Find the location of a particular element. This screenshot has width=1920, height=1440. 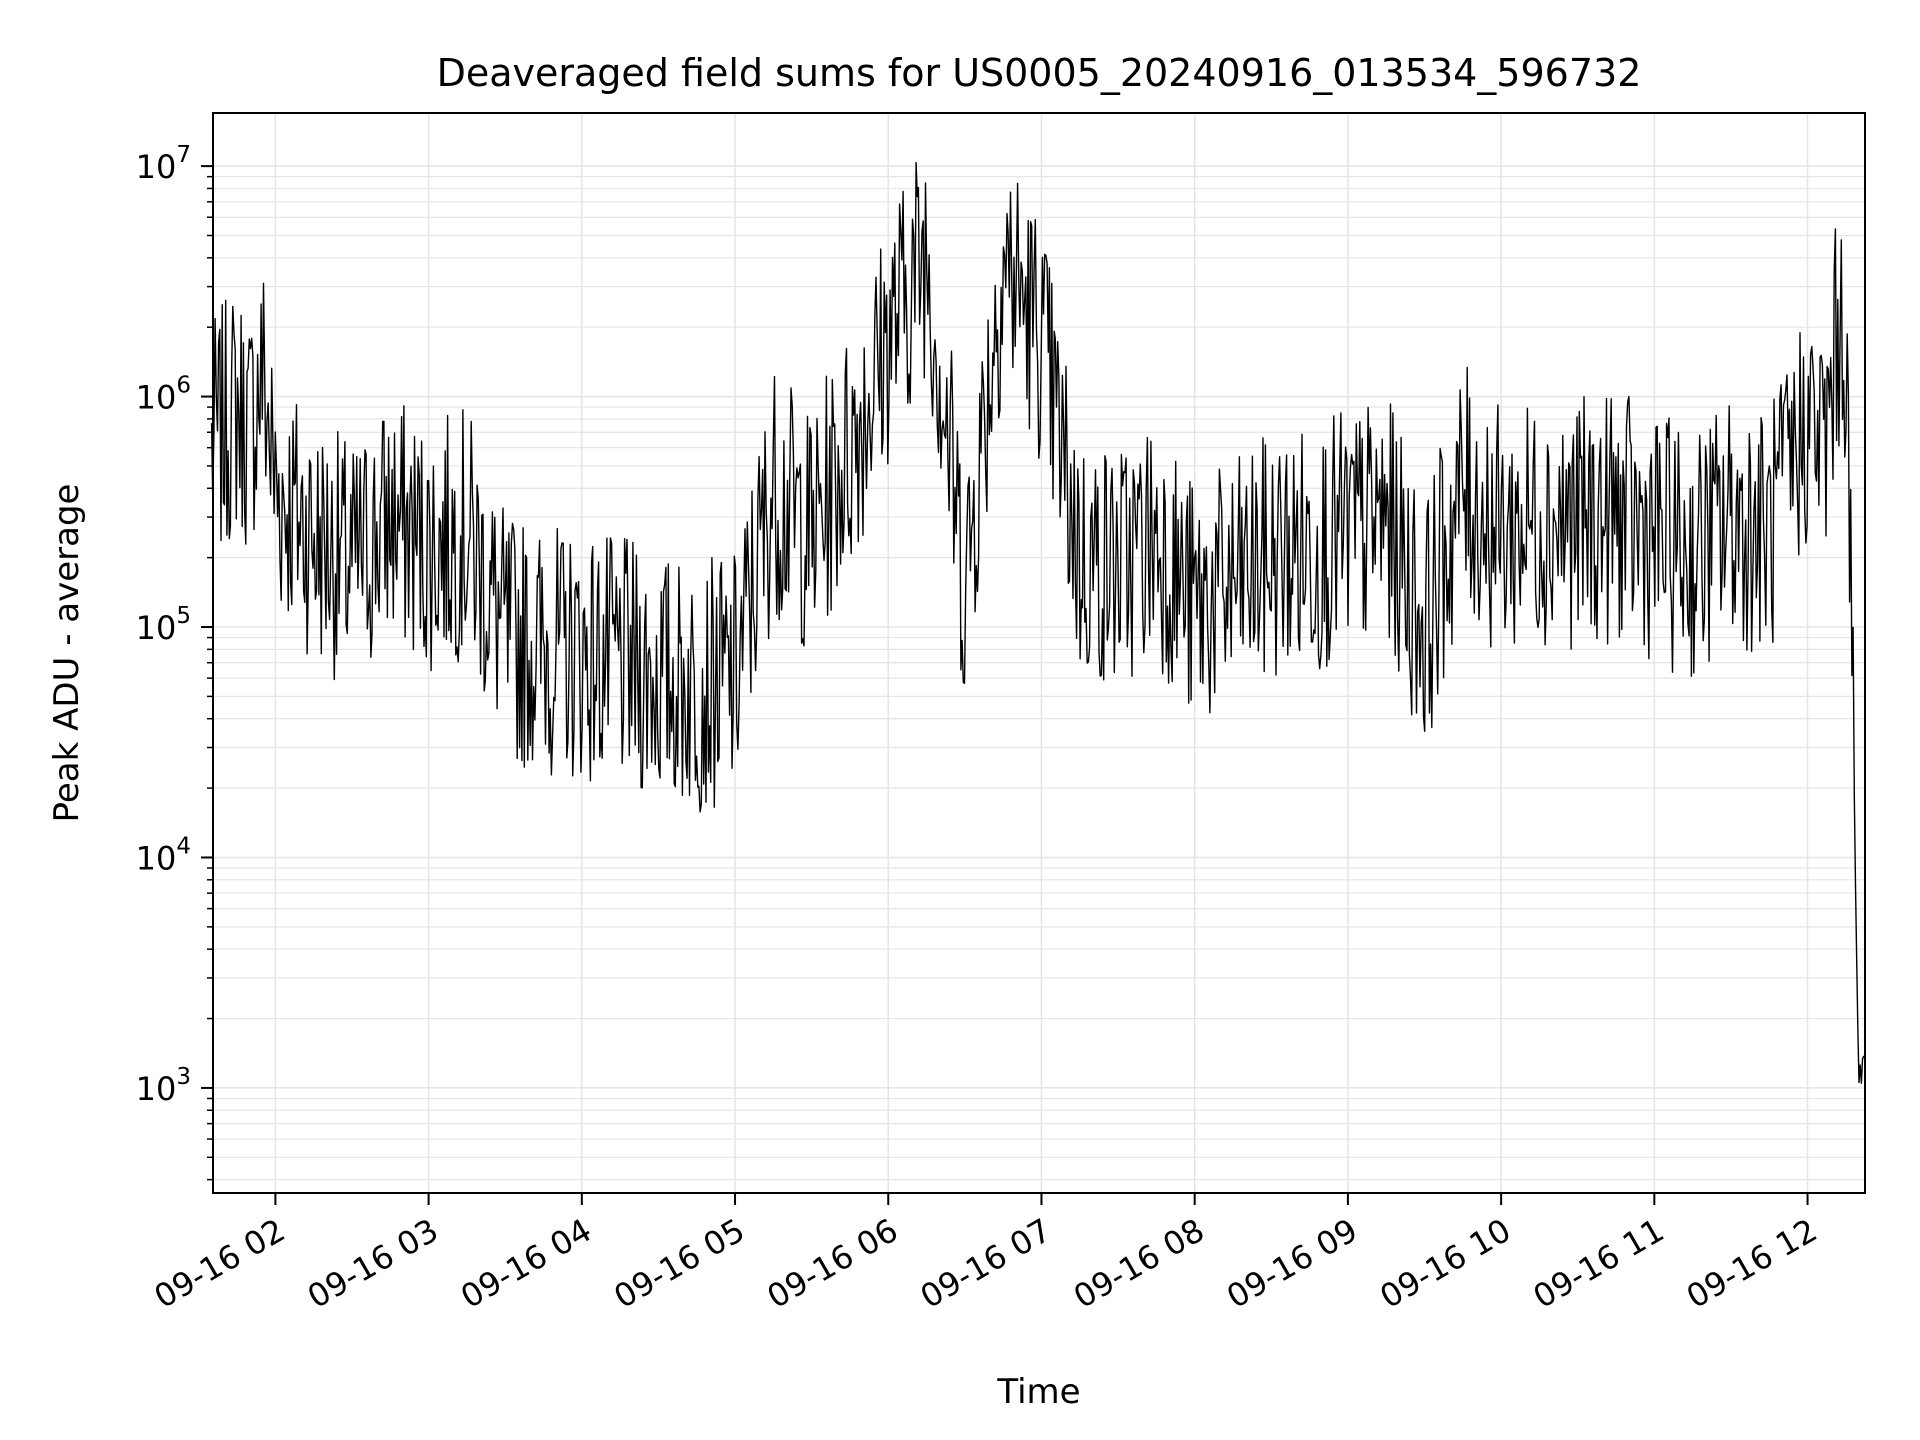

y-tick-label: 10⁴ is located at coordinates (163, 855).